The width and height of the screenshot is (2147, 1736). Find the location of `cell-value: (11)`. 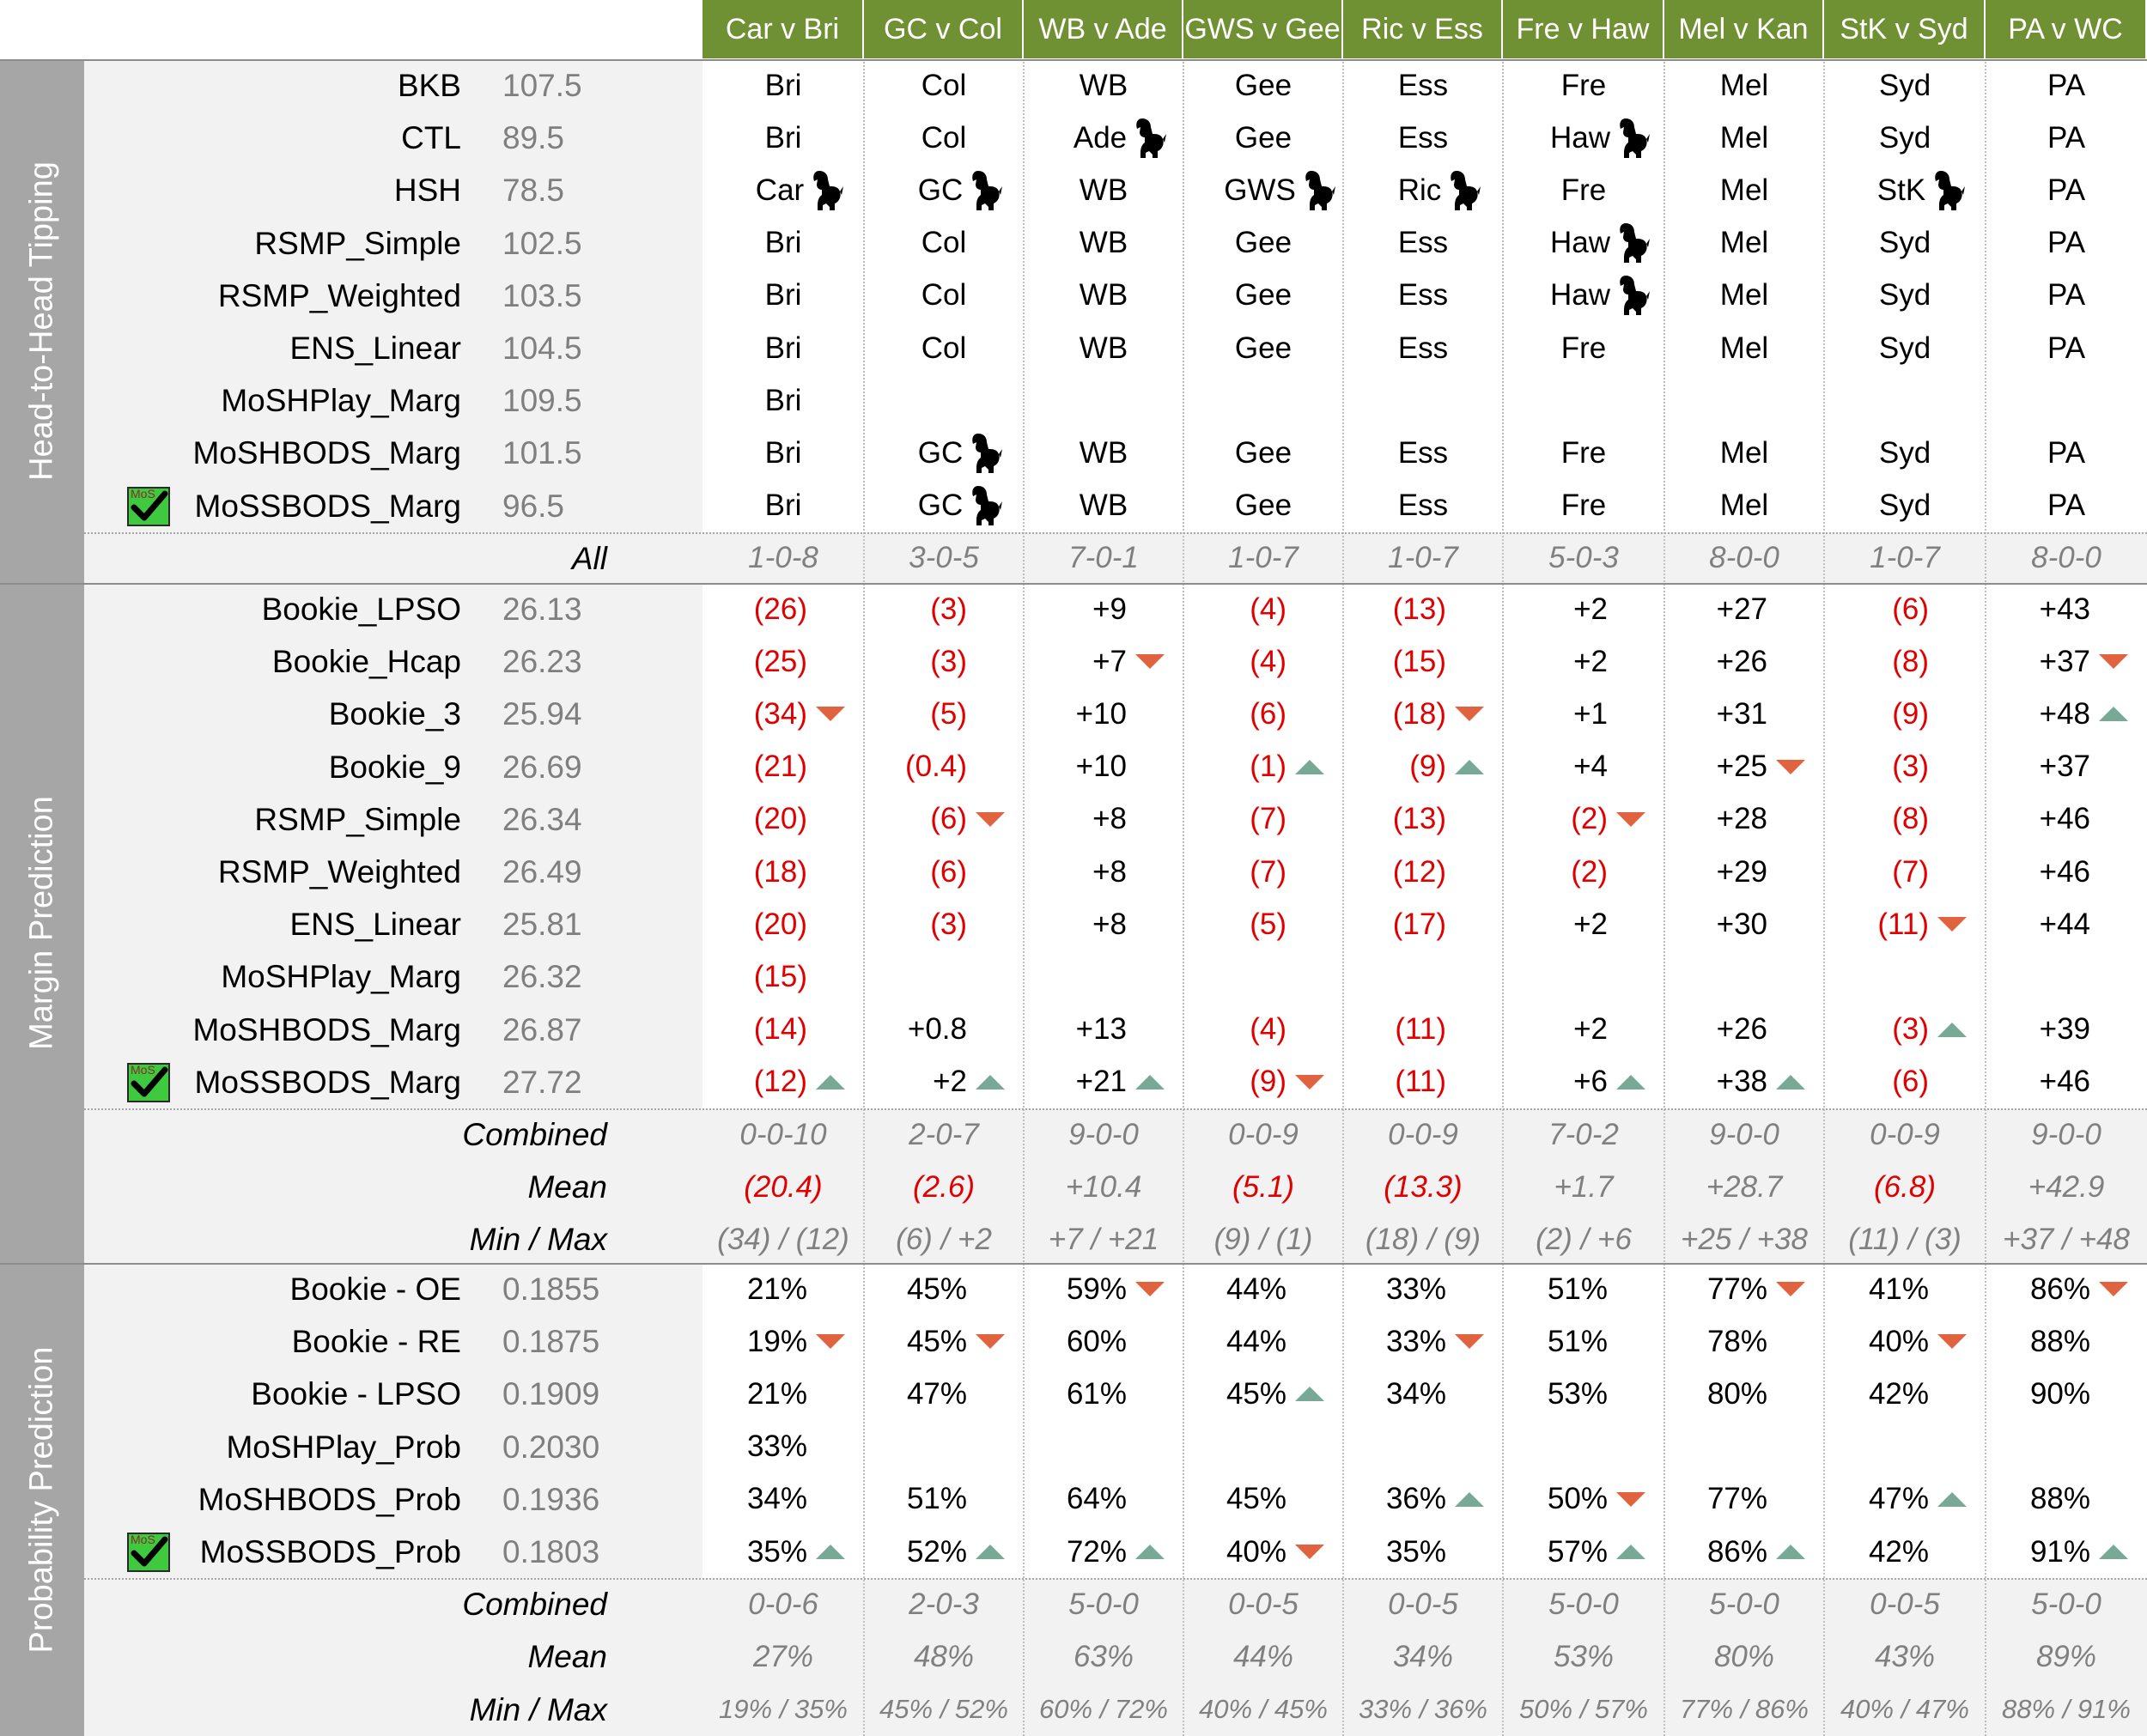

cell-value: (11) is located at coordinates (1420, 1082).